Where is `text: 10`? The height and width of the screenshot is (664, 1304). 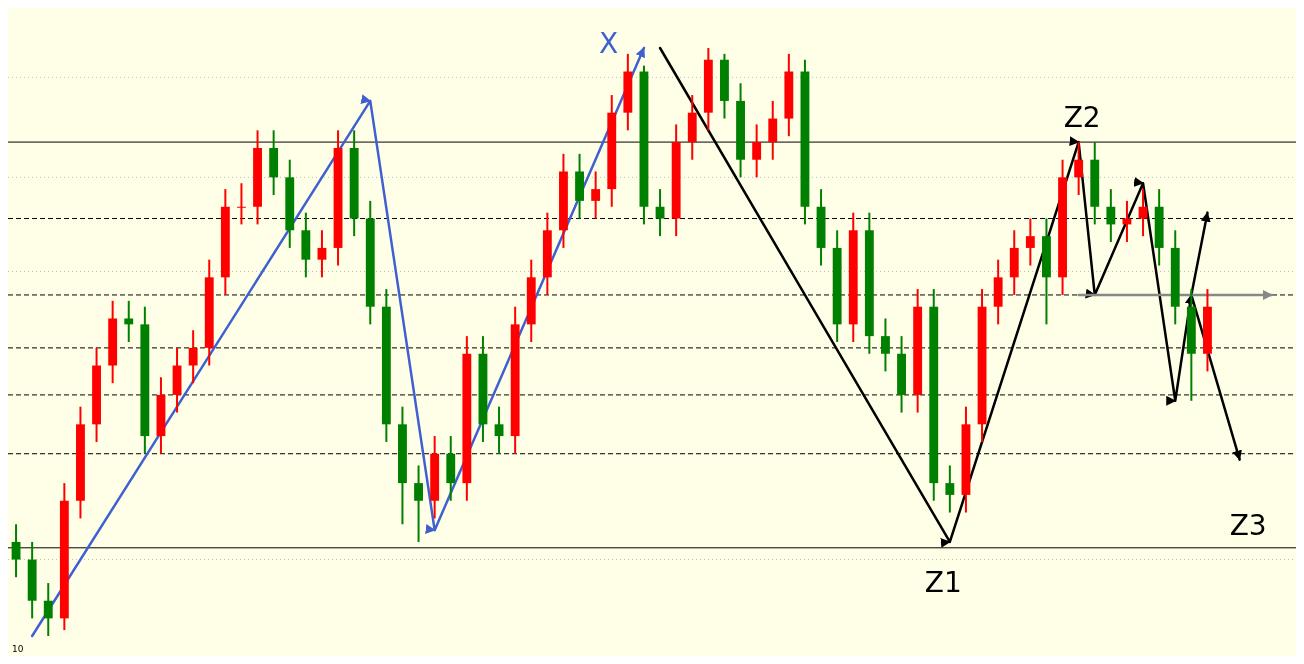 text: 10 is located at coordinates (18, 649).